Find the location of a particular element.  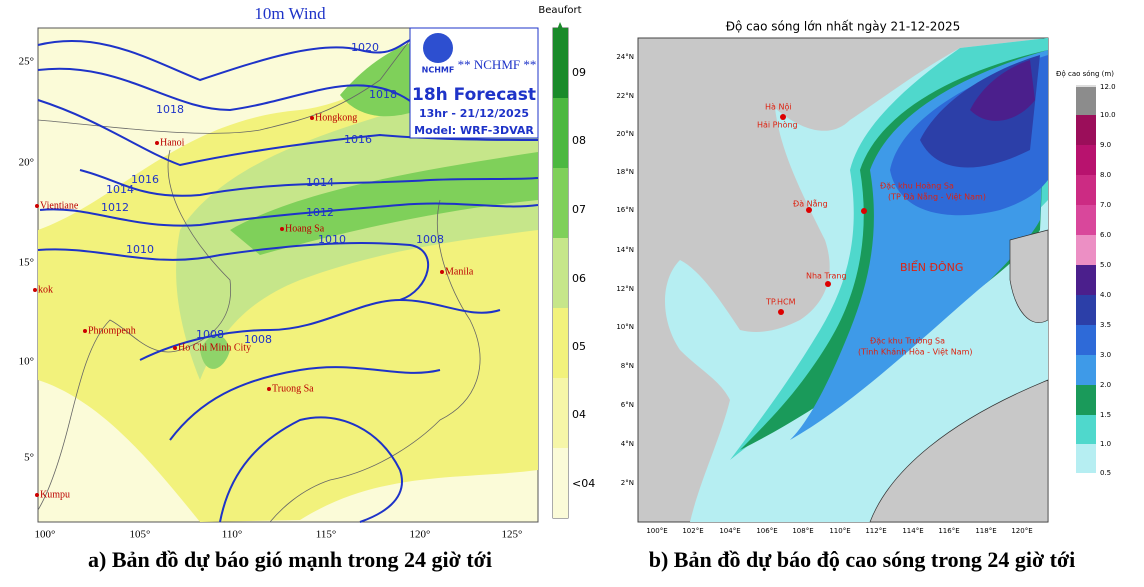

colorbar-label: <04 is located at coordinates (583, 483).